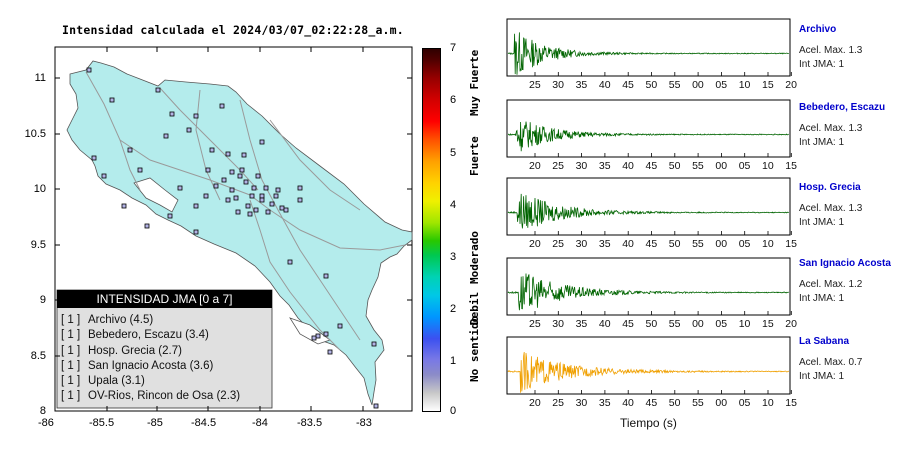 The height and width of the screenshot is (460, 910). Describe the element at coordinates (818, 29) in the screenshot. I see `station-name: Archivo` at that location.